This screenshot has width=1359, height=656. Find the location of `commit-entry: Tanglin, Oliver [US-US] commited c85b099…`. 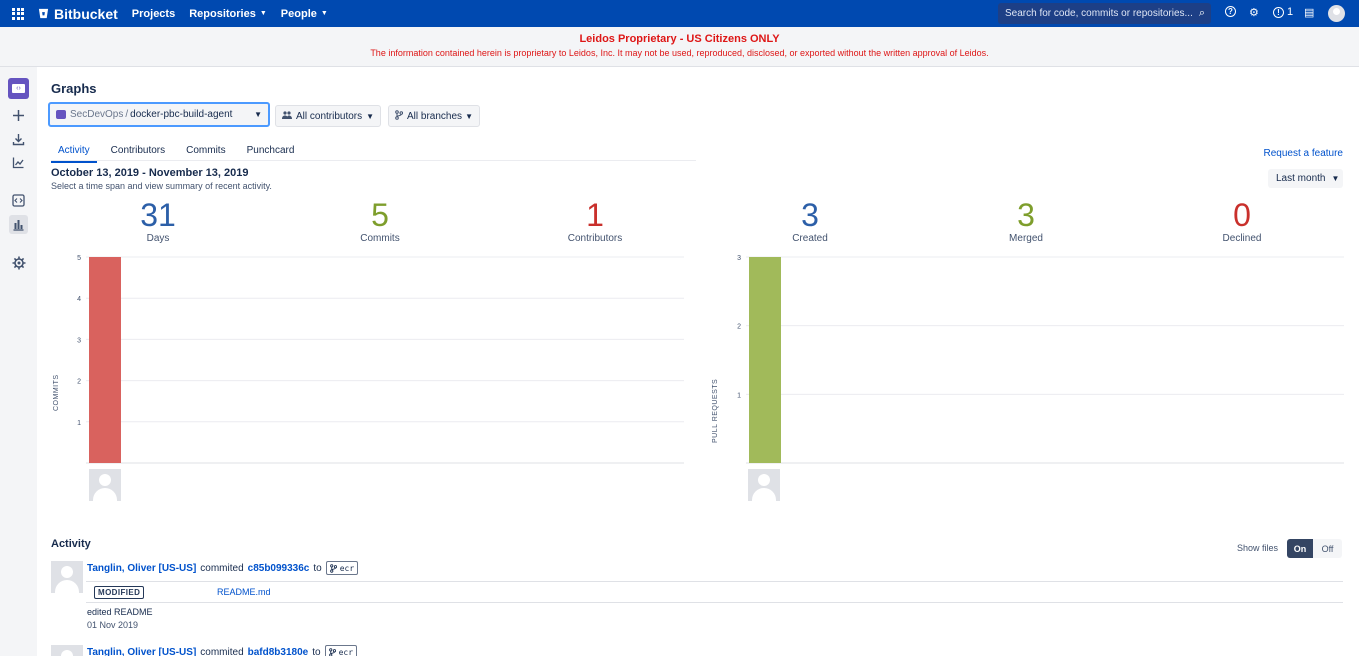

commit-entry: Tanglin, Oliver [US-US] commited c85b099… is located at coordinates (223, 568).